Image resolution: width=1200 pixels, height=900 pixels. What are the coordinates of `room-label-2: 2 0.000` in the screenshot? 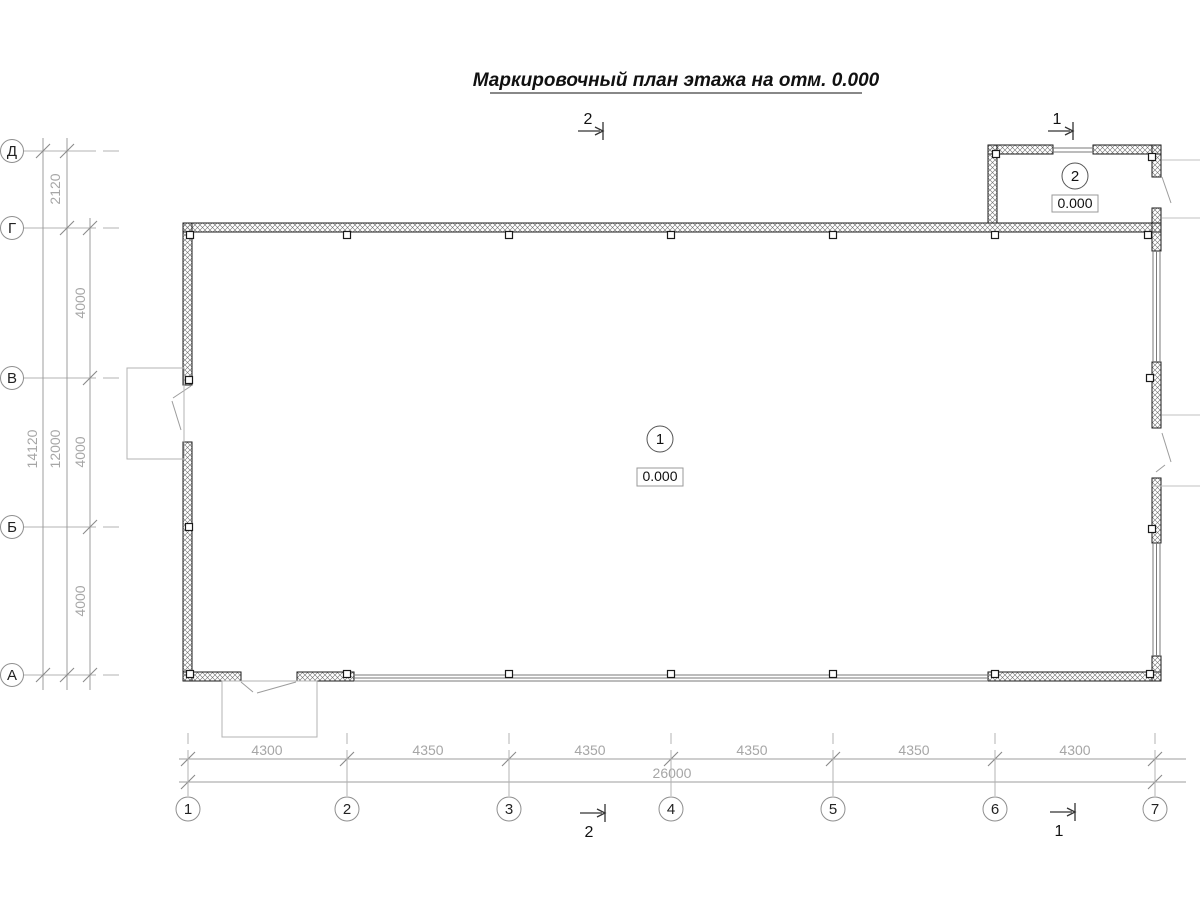 It's located at (1075, 187).